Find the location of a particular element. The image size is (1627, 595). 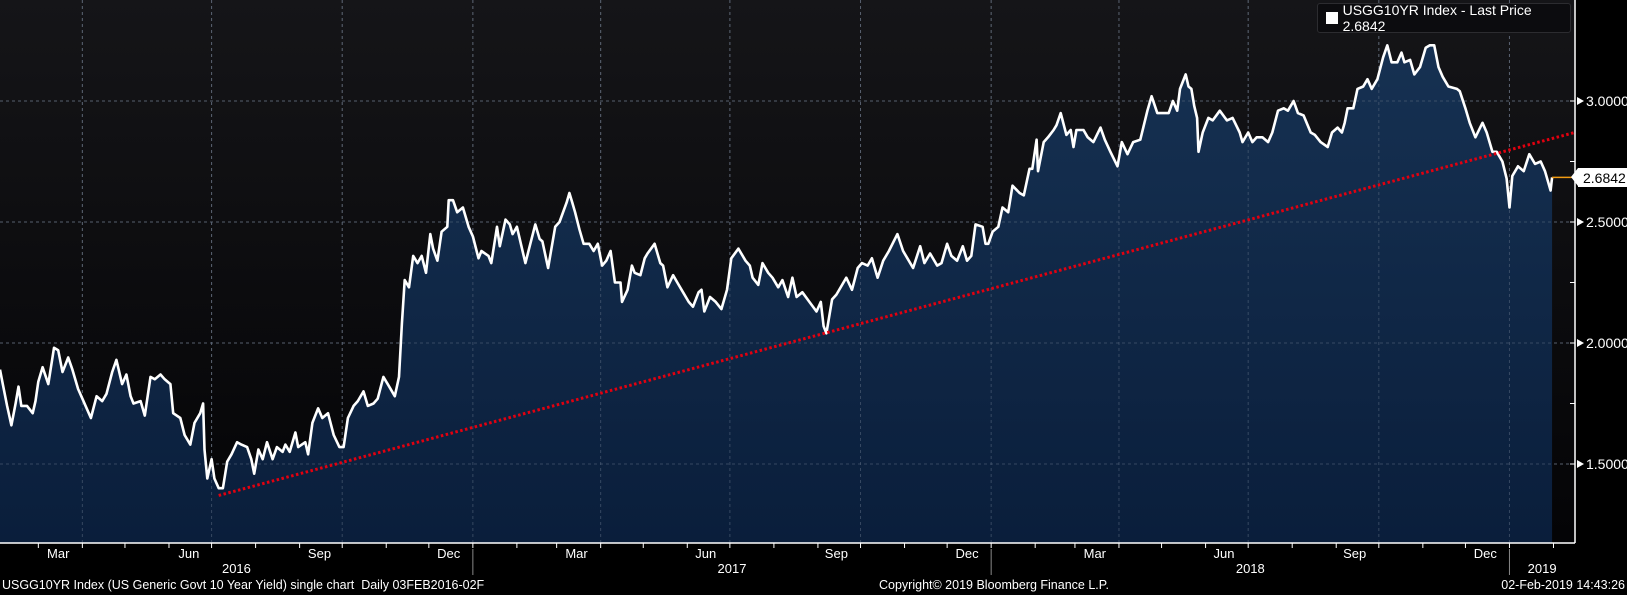

legend-swatch is located at coordinates (1332, 18).